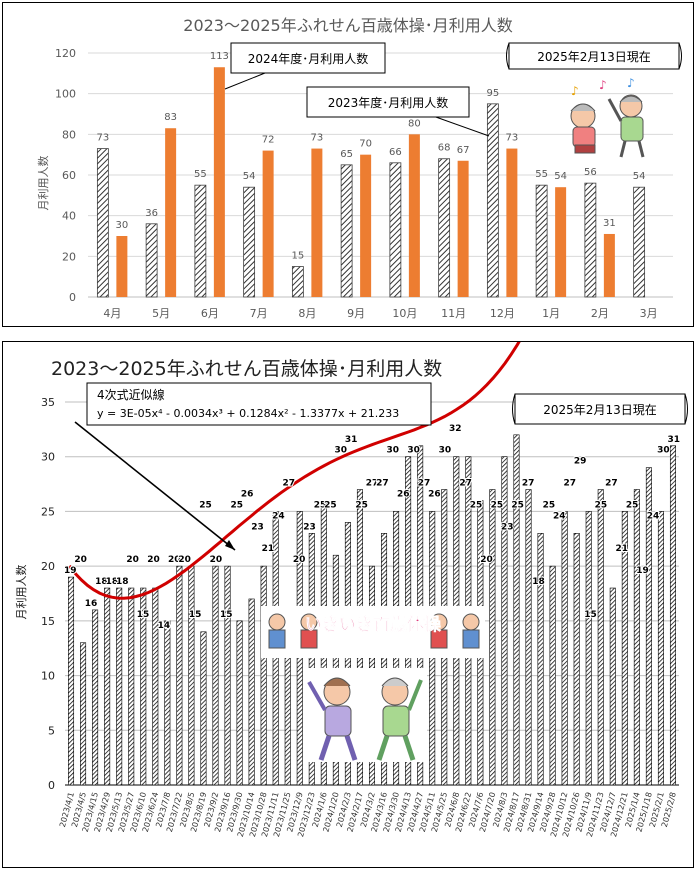  Describe the element at coordinates (69, 134) in the screenshot. I see `chart1-y-tick-label: 80` at that location.